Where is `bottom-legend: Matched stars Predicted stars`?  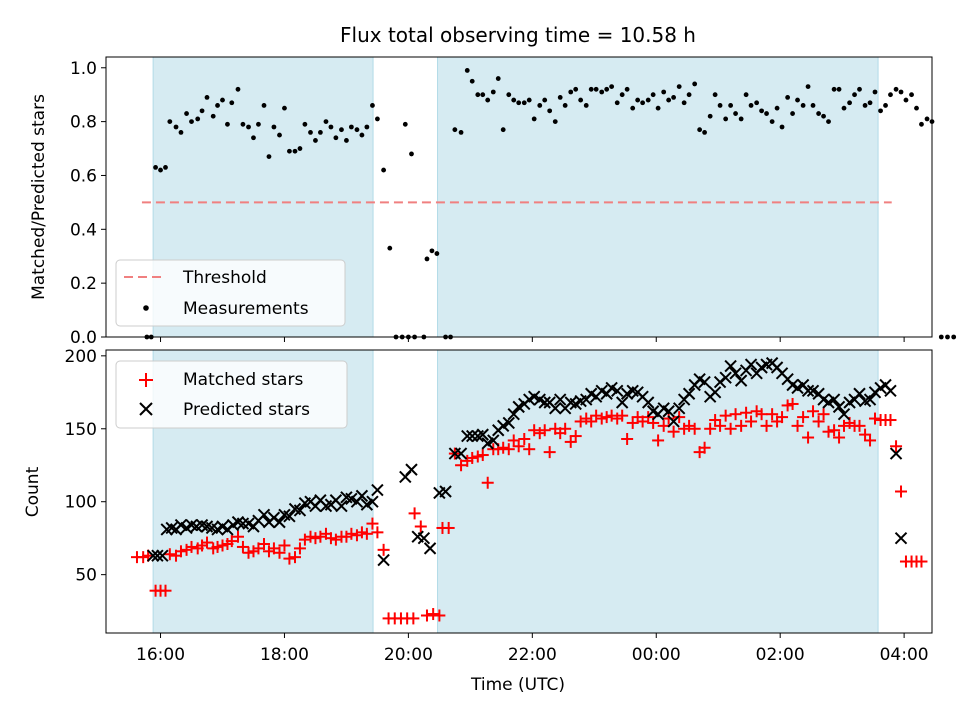 bottom-legend: Matched stars Predicted stars is located at coordinates (231, 394).